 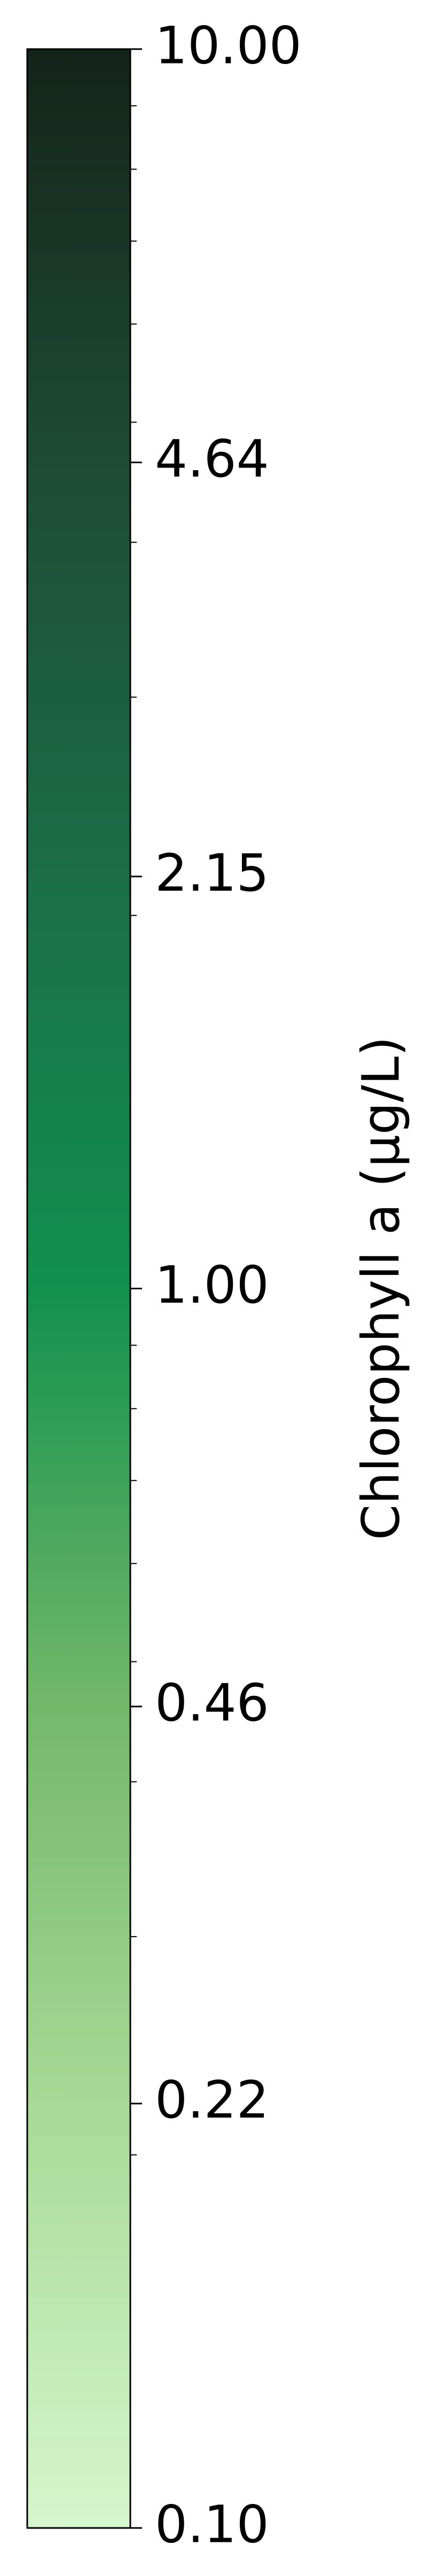 What do you see at coordinates (212, 2100) in the screenshot?
I see `tick-label: 0.22` at bounding box center [212, 2100].